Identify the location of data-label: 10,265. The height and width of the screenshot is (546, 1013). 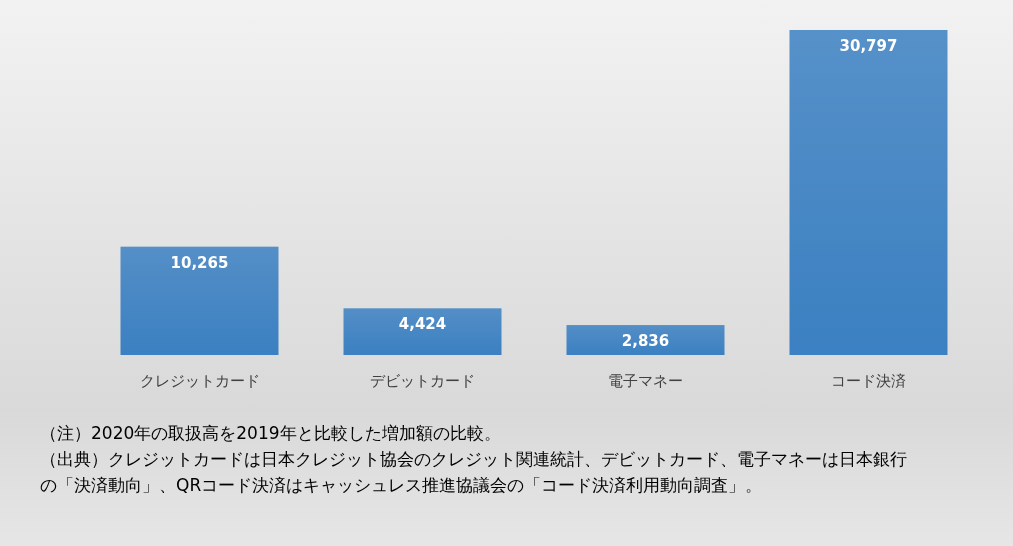
(199, 262).